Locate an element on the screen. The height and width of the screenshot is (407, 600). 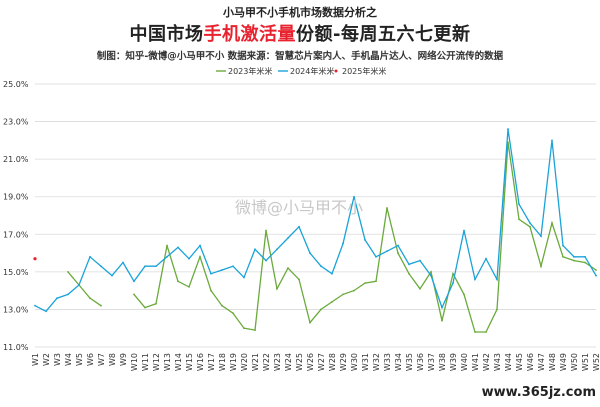
x-tick-label: W48 is located at coordinates (552, 362).